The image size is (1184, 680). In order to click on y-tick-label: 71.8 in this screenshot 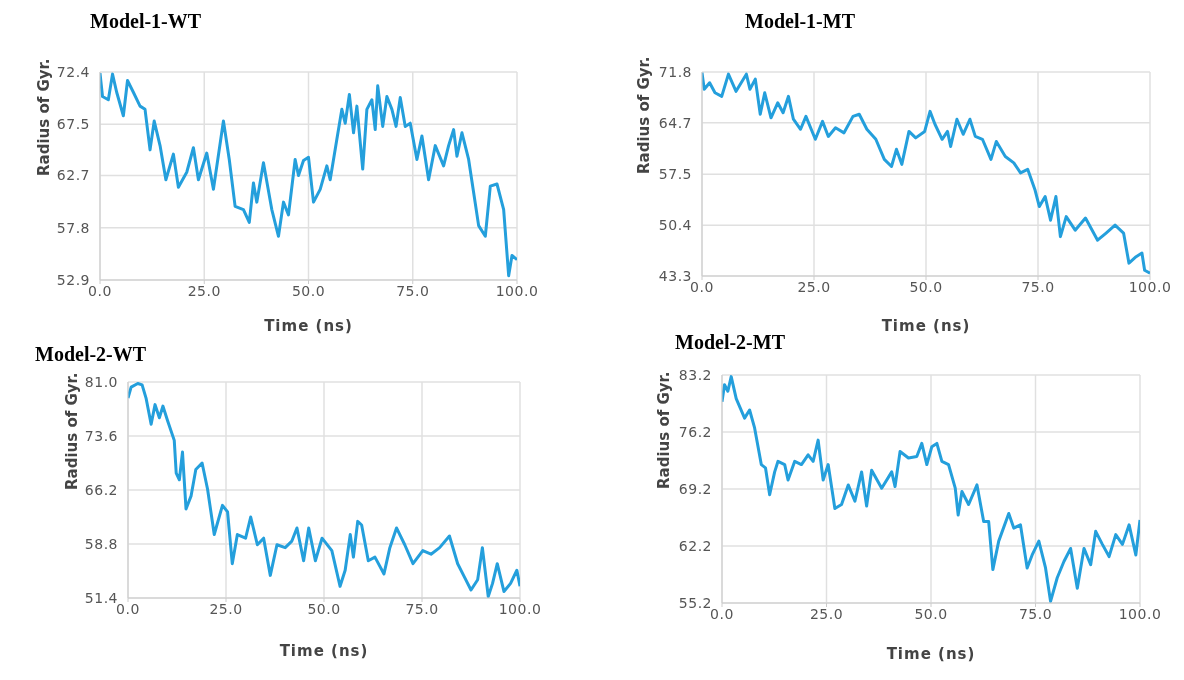, I will do `click(675, 71)`.